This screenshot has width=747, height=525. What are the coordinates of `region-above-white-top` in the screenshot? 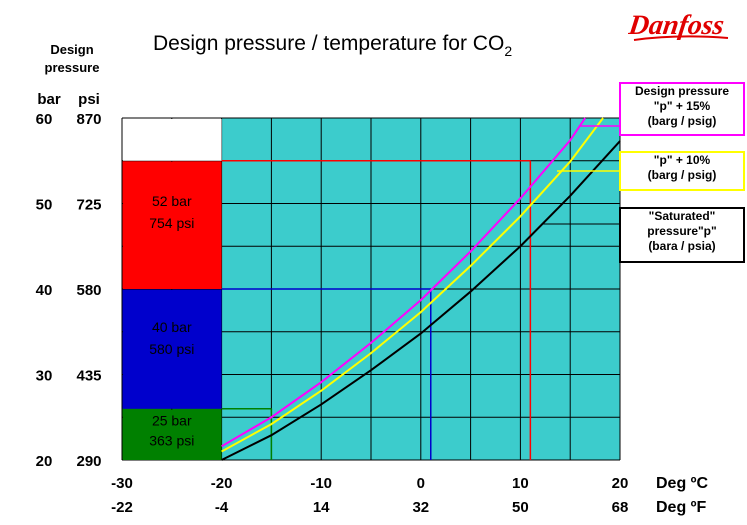 It's located at (172, 140).